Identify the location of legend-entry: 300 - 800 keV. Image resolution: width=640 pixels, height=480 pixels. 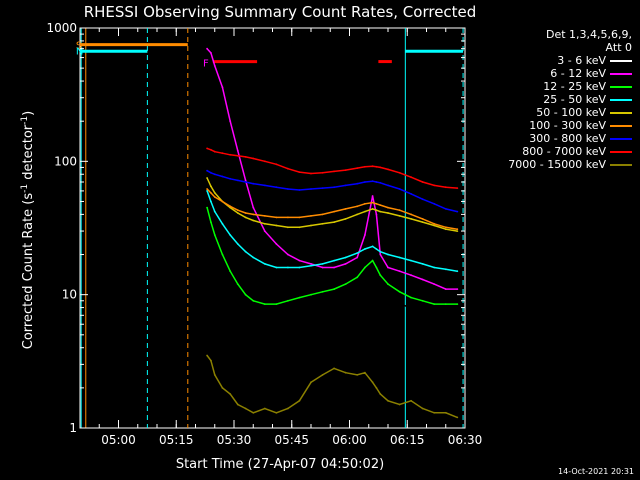
(557, 138).